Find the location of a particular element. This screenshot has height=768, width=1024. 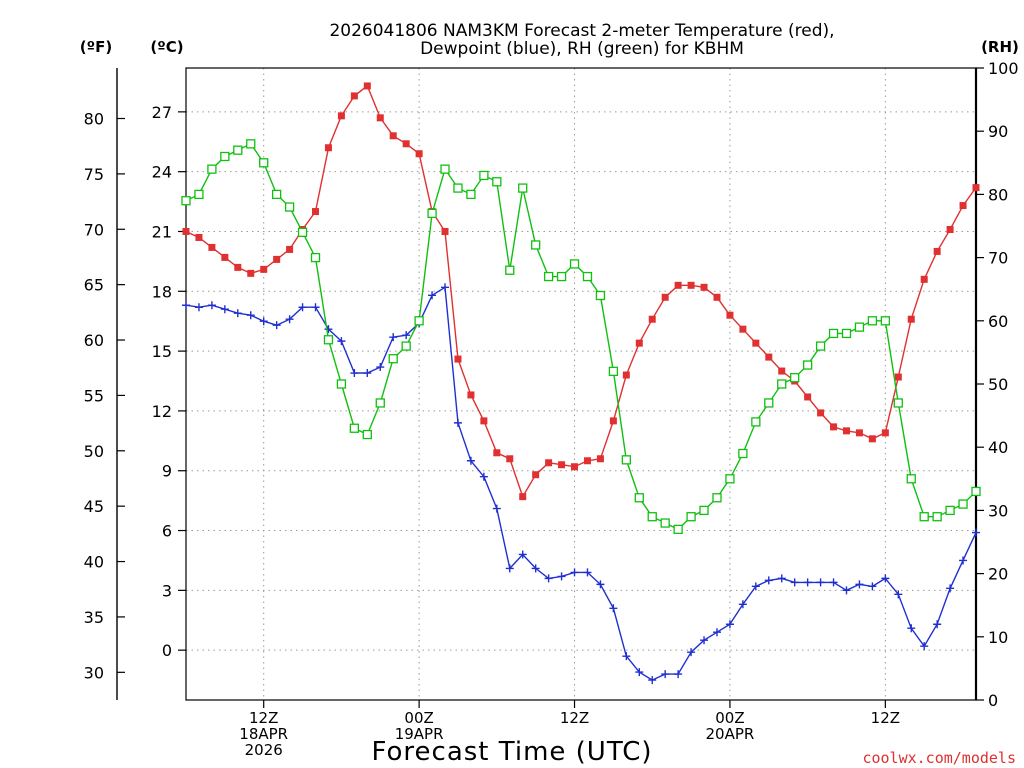

x-axis-title: Forecast Time (UTC) is located at coordinates (511, 752).